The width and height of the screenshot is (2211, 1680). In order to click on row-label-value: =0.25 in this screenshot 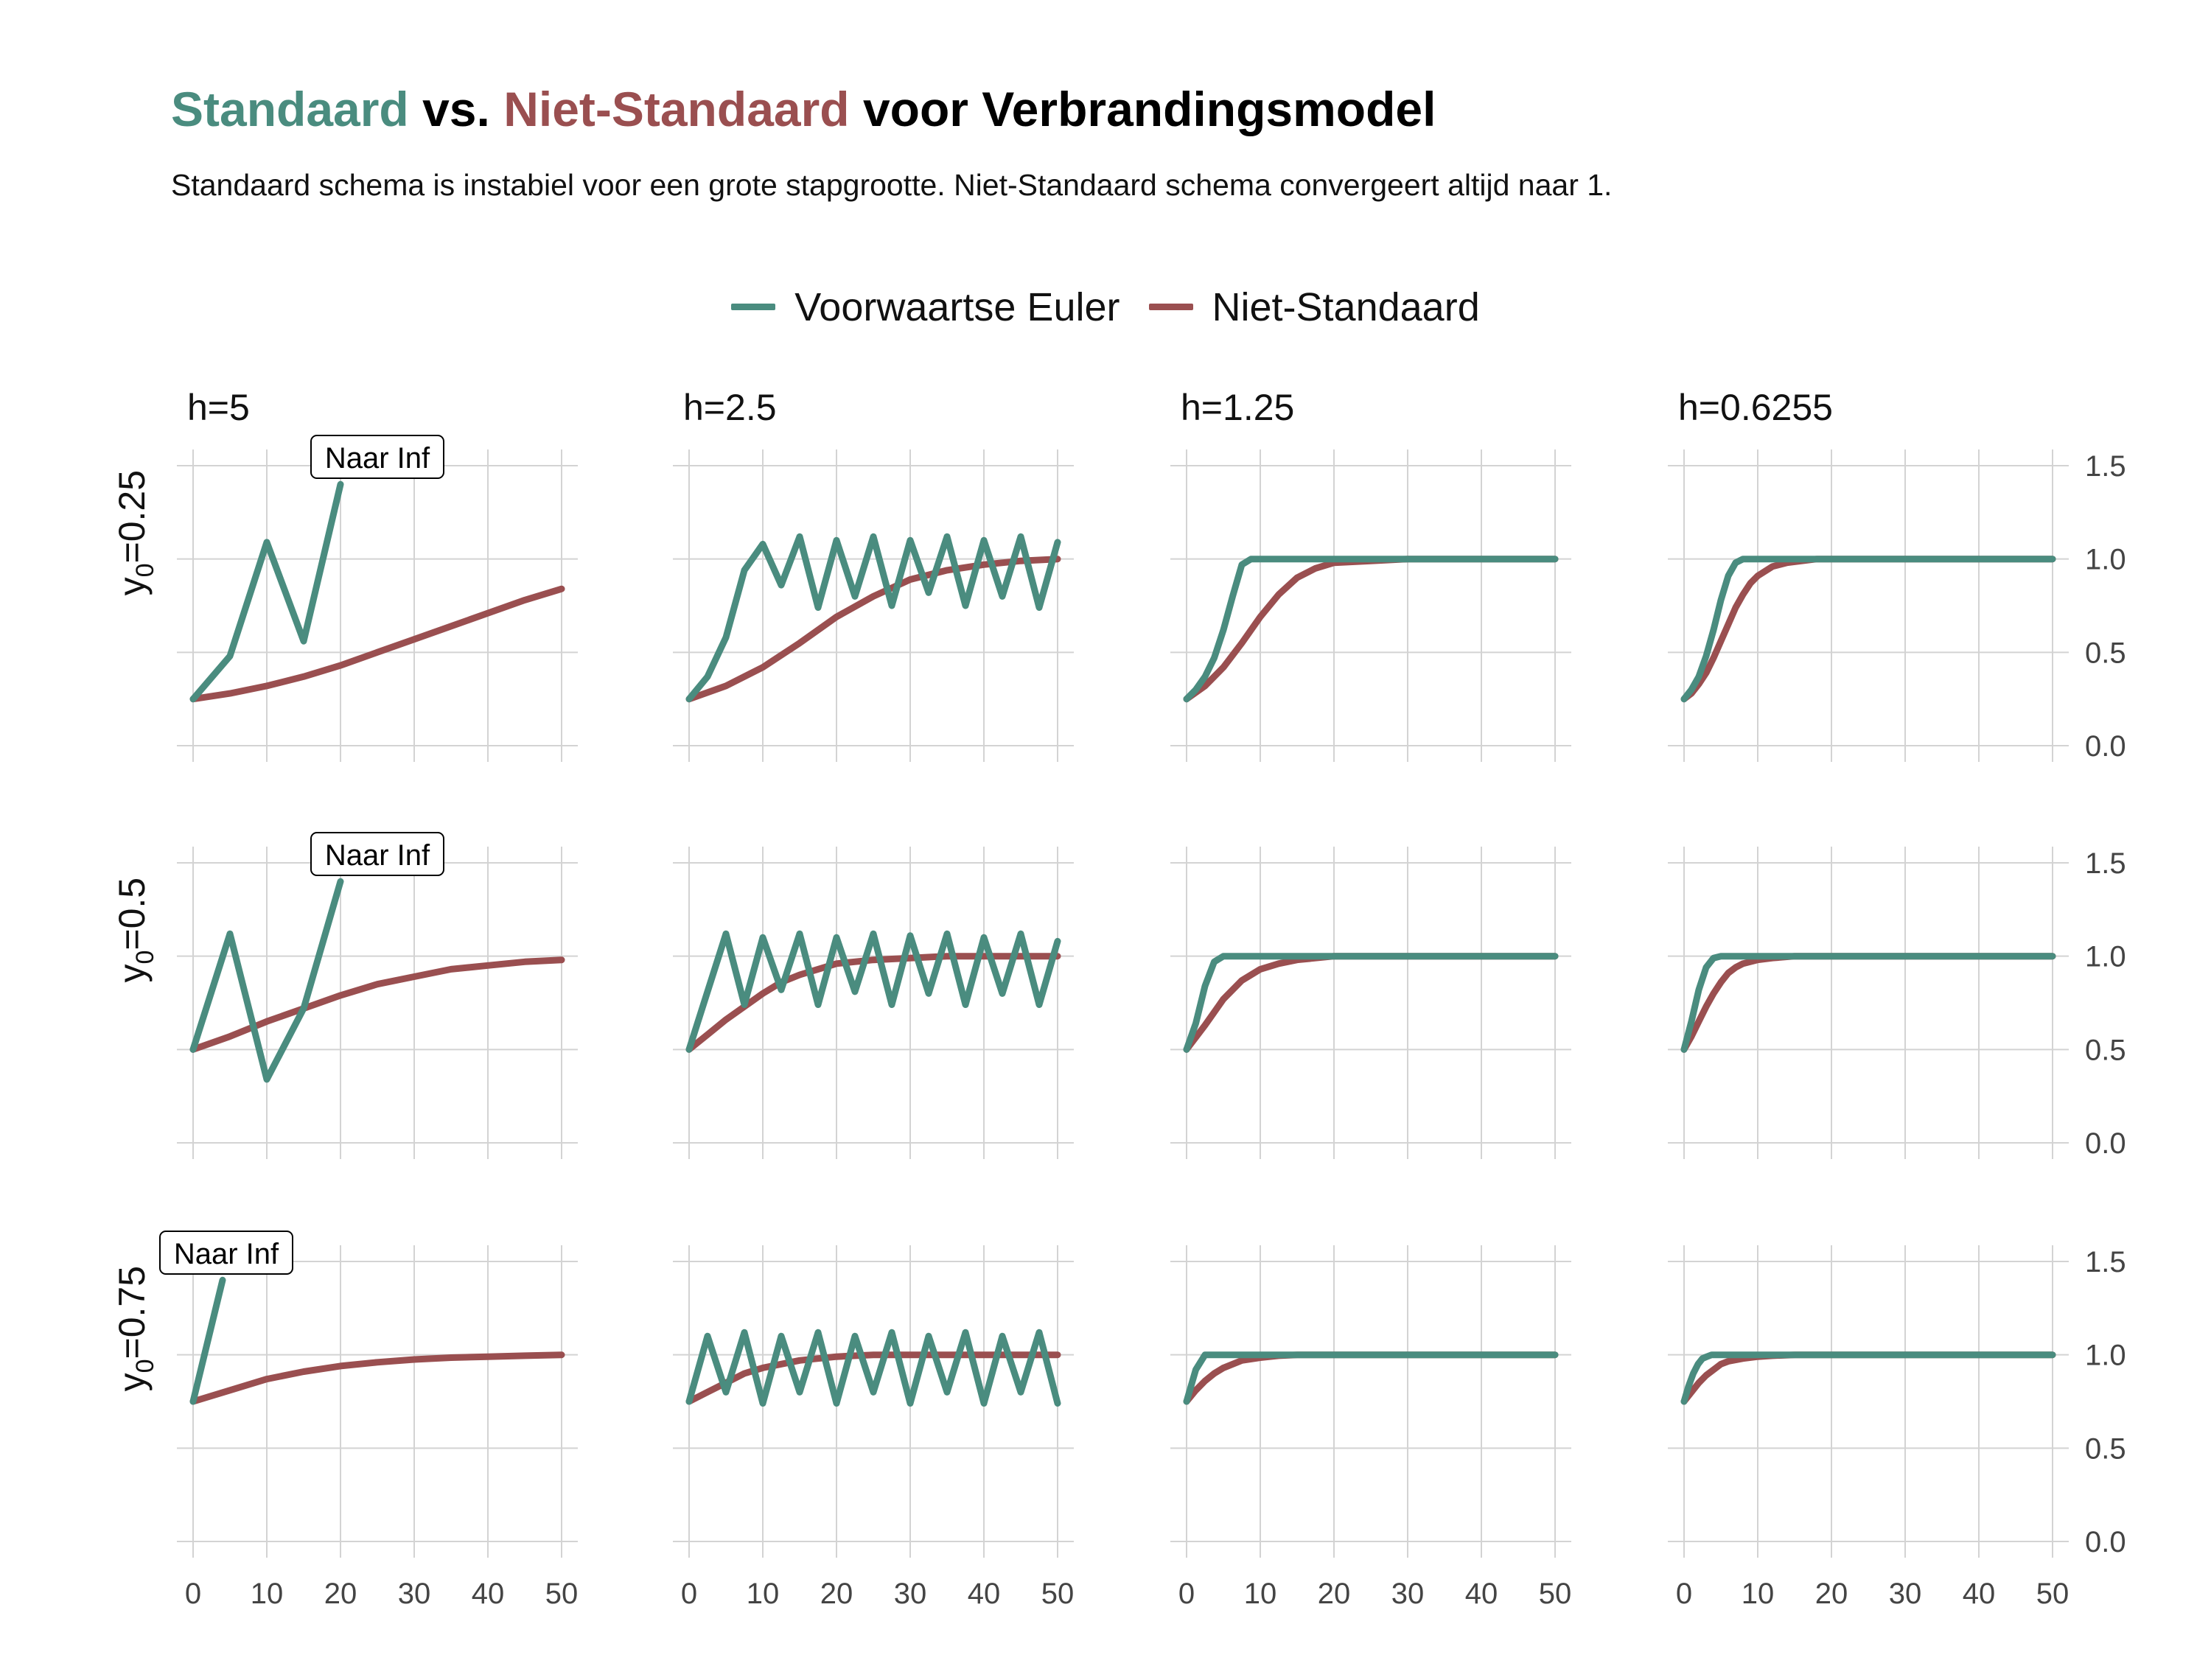, I will do `click(132, 517)`.